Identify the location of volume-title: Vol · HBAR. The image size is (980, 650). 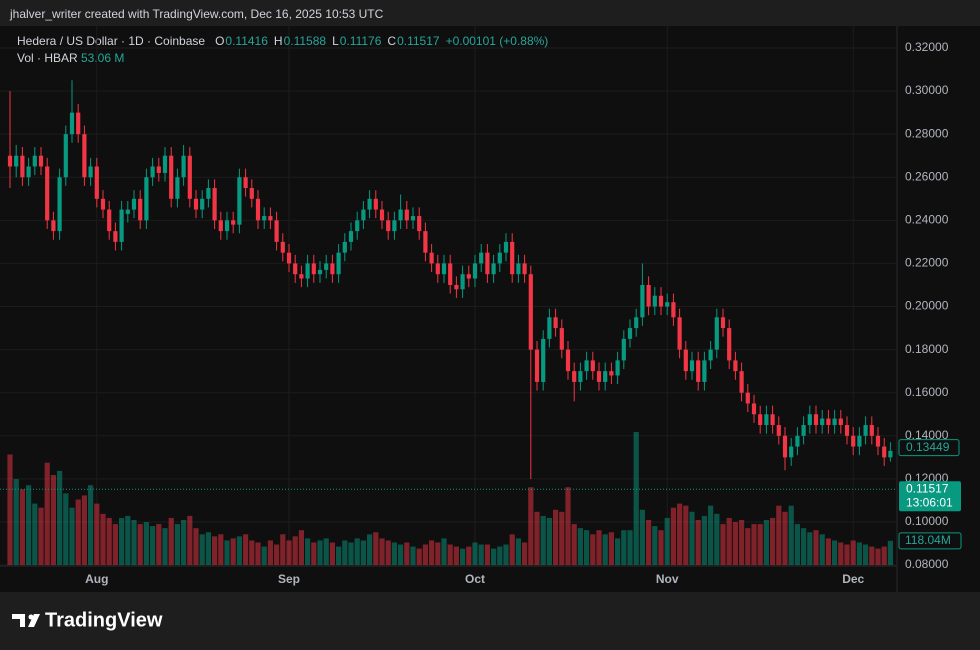
(47, 58).